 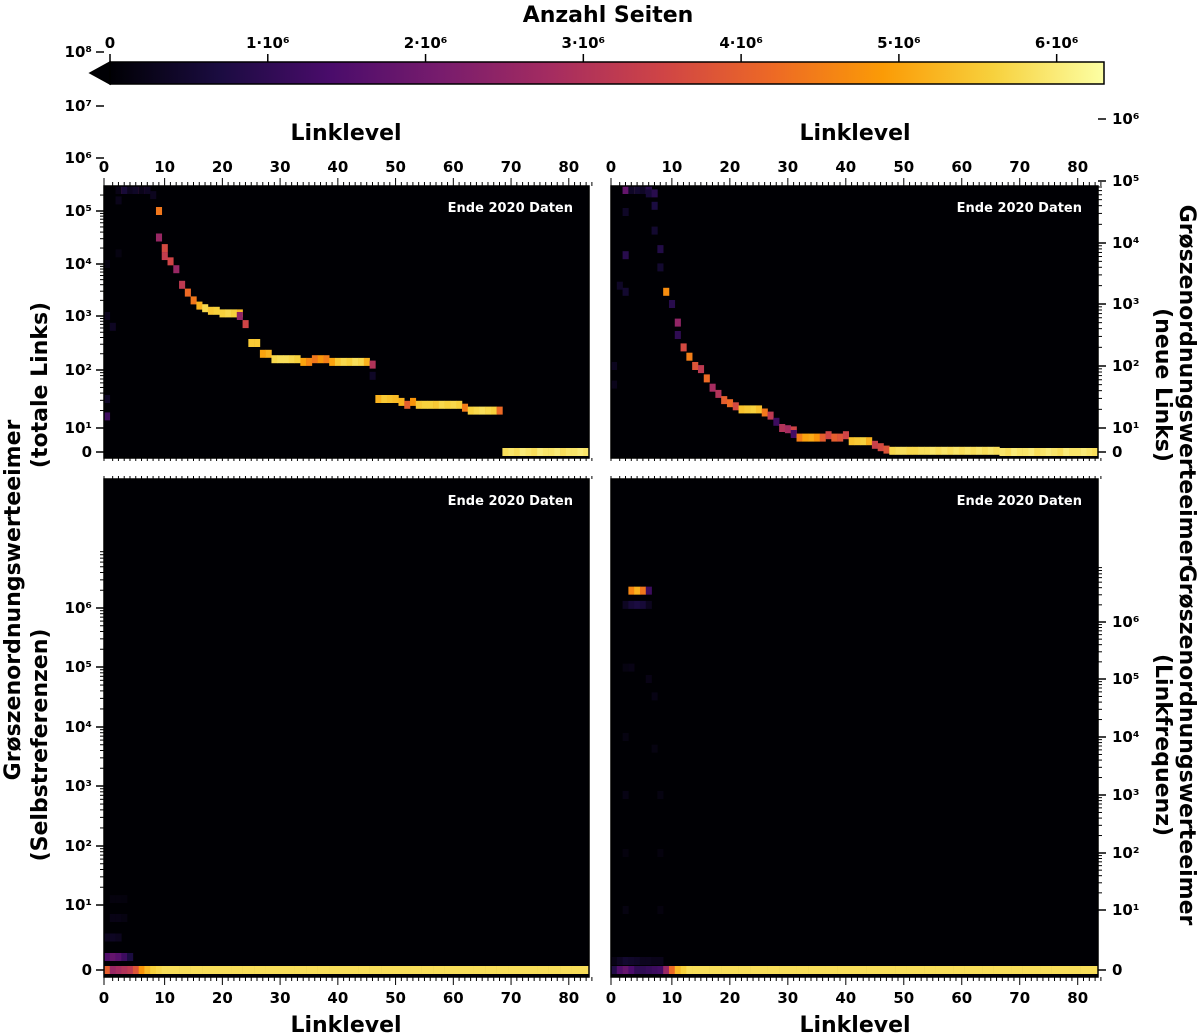 What do you see at coordinates (78, 106) in the screenshot?
I see `y-tick-label: 10⁷` at bounding box center [78, 106].